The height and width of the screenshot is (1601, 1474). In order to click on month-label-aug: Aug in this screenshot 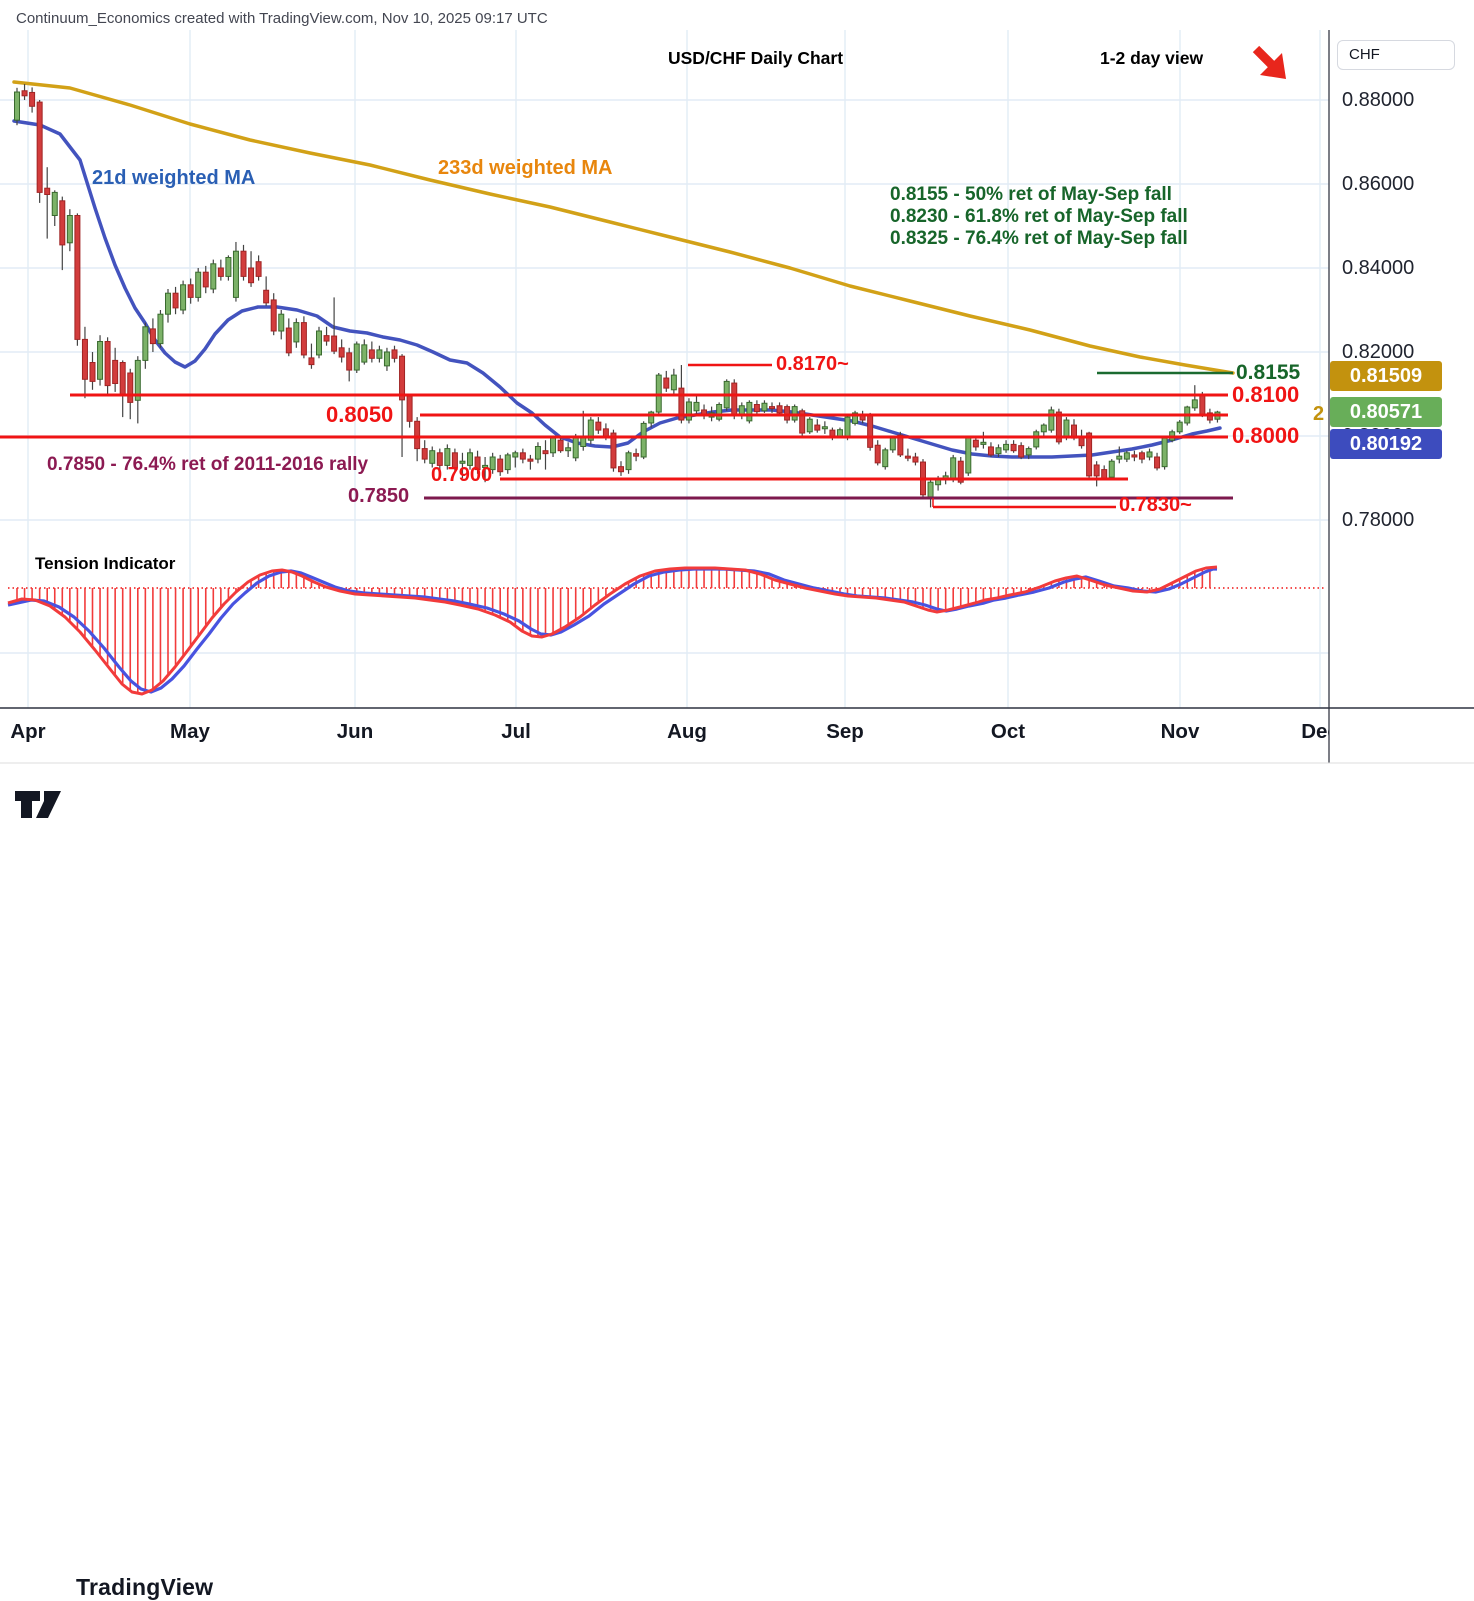, I will do `click(687, 731)`.